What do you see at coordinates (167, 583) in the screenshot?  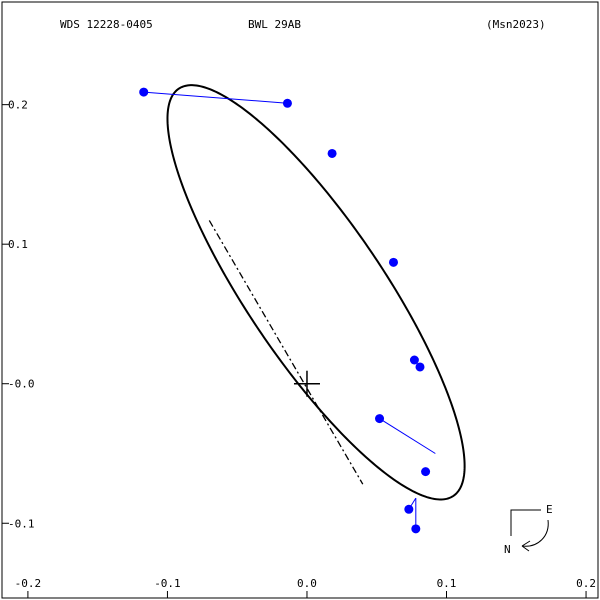 I see `x-tick-label: -0.1` at bounding box center [167, 583].